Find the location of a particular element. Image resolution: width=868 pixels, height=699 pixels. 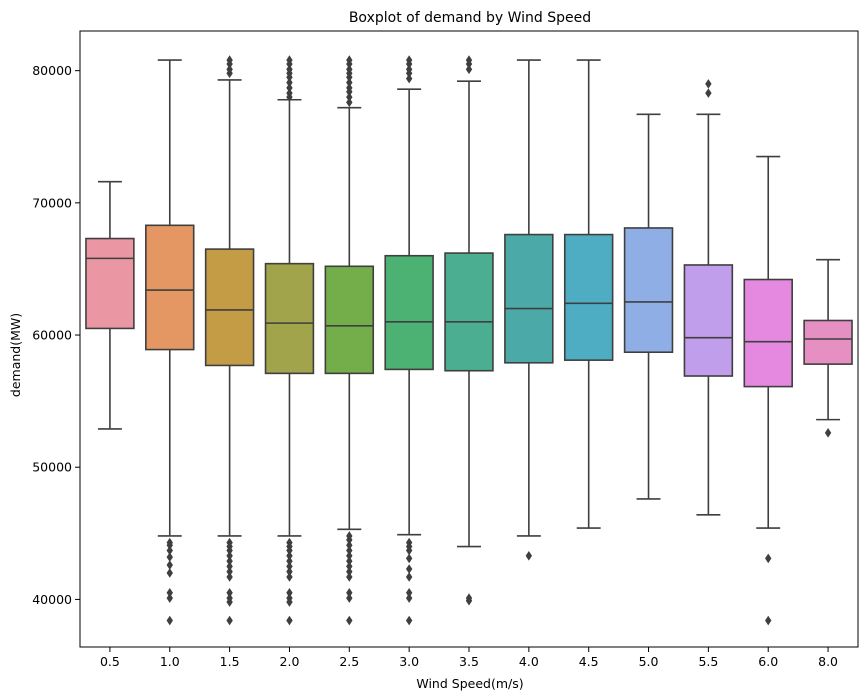

x-tick-label: 5.5 is located at coordinates (708, 661).